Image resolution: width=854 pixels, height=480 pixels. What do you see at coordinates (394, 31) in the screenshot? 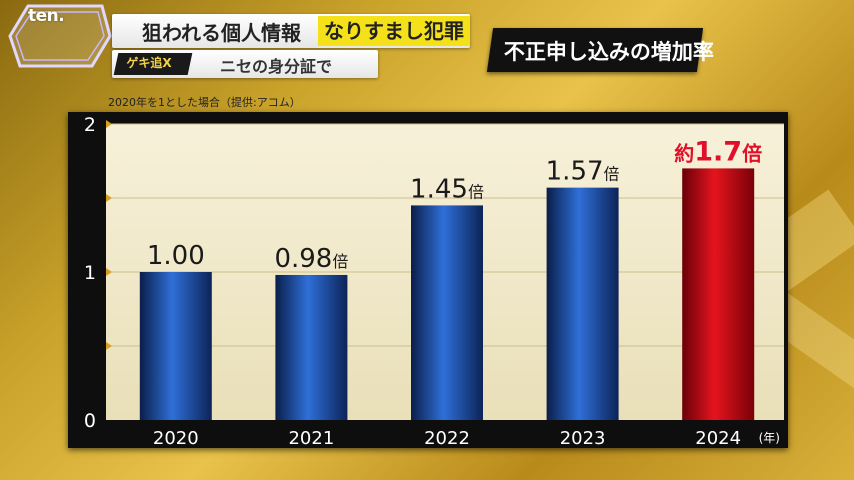
I see `headline-highlight: なりすまし犯罪` at bounding box center [394, 31].